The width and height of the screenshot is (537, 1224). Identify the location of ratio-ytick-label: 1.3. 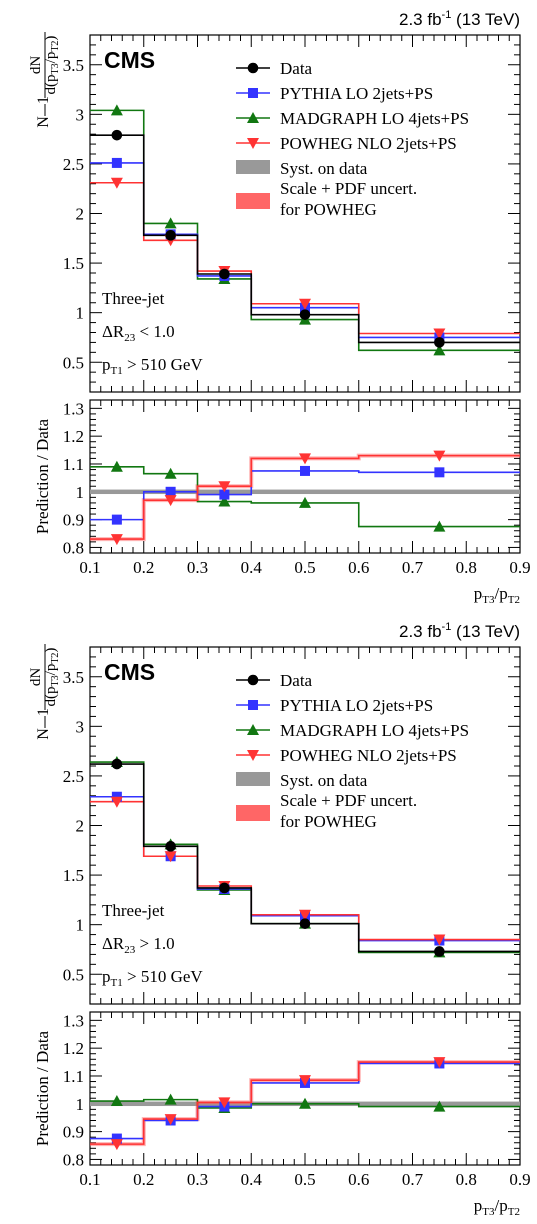
(73, 408).